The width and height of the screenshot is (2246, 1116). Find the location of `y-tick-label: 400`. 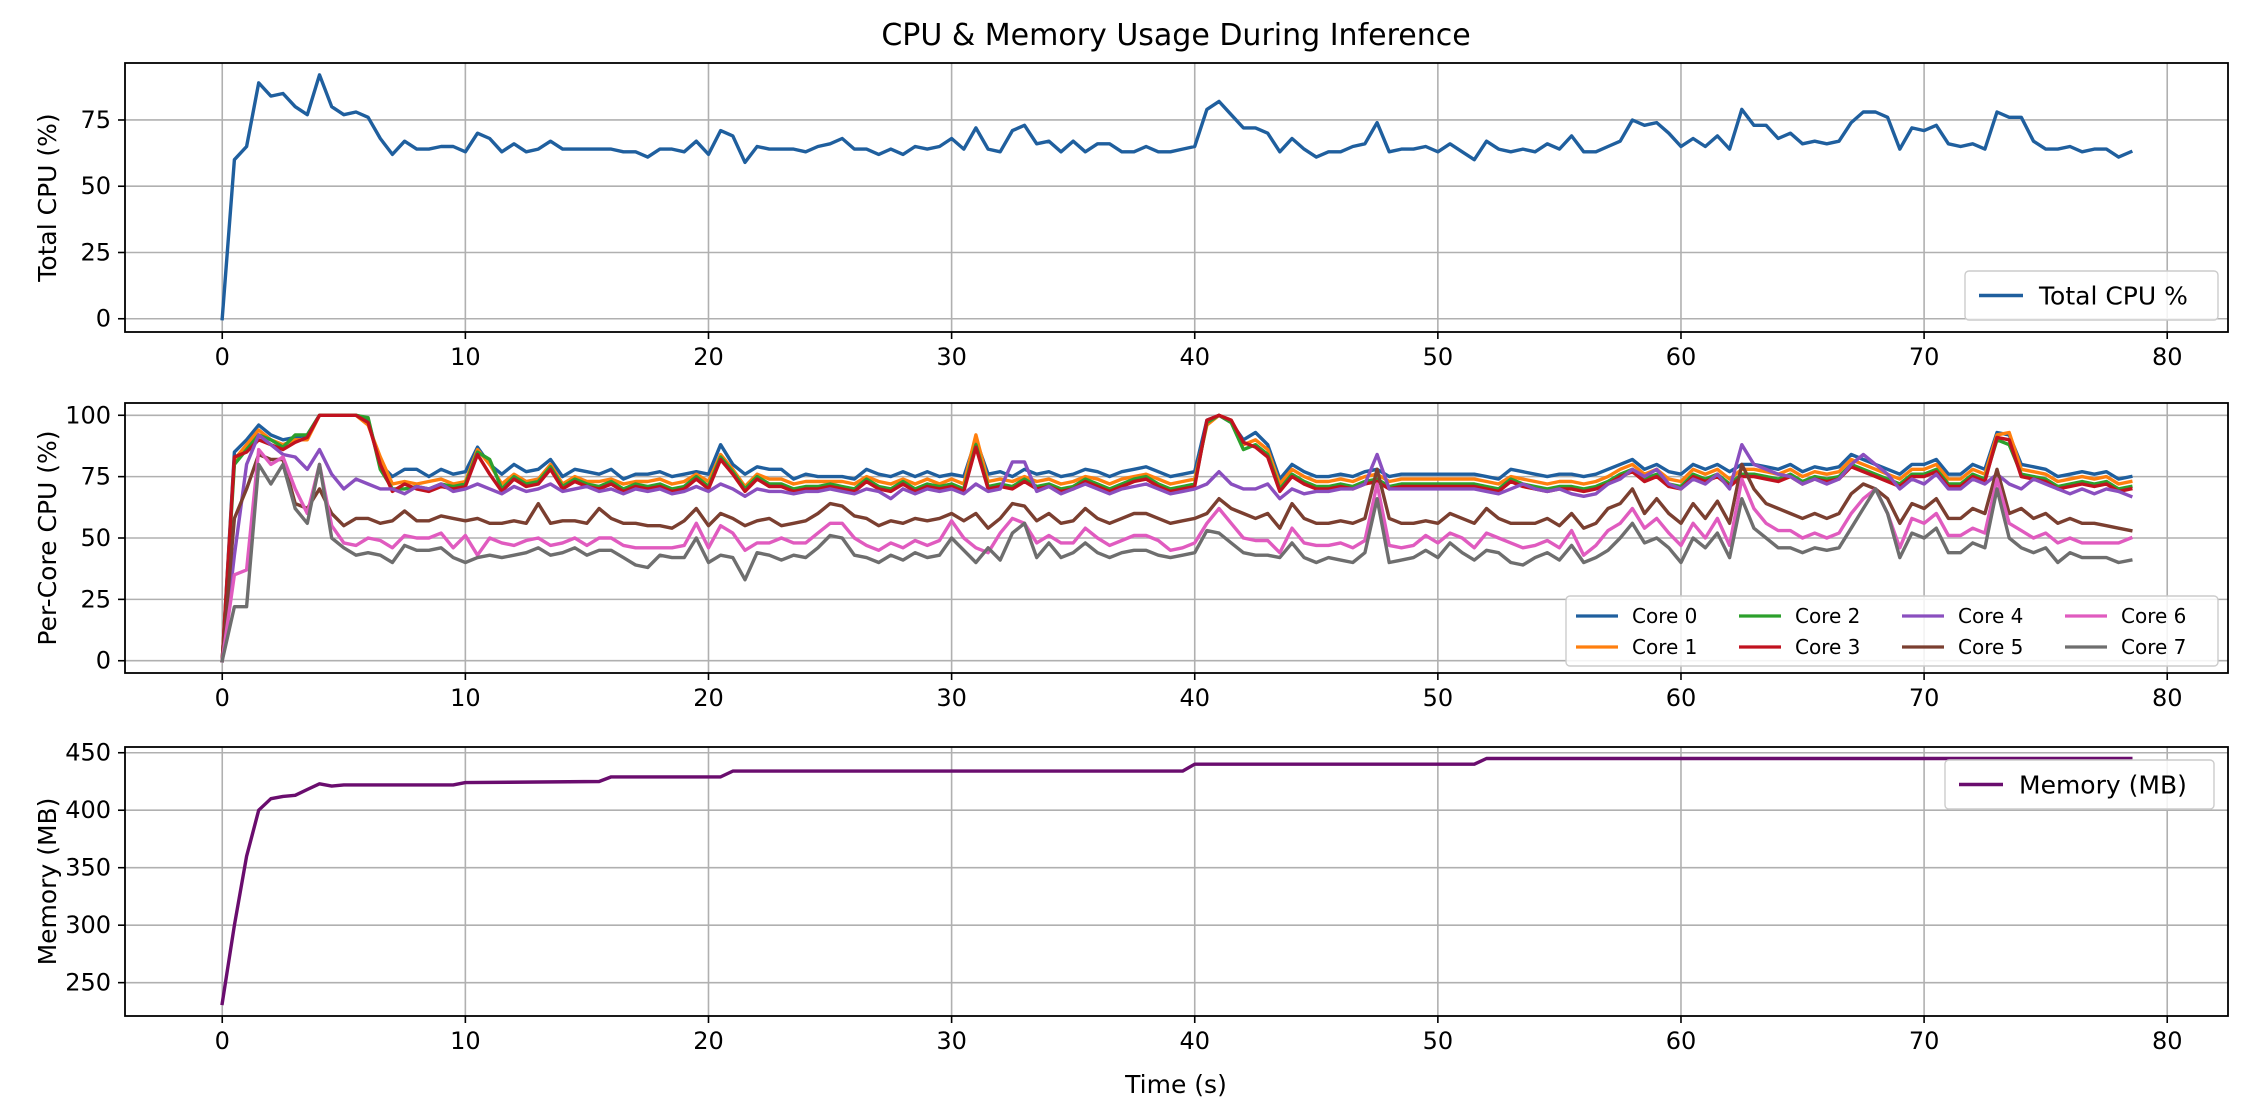

y-tick-label: 400 is located at coordinates (88, 810).